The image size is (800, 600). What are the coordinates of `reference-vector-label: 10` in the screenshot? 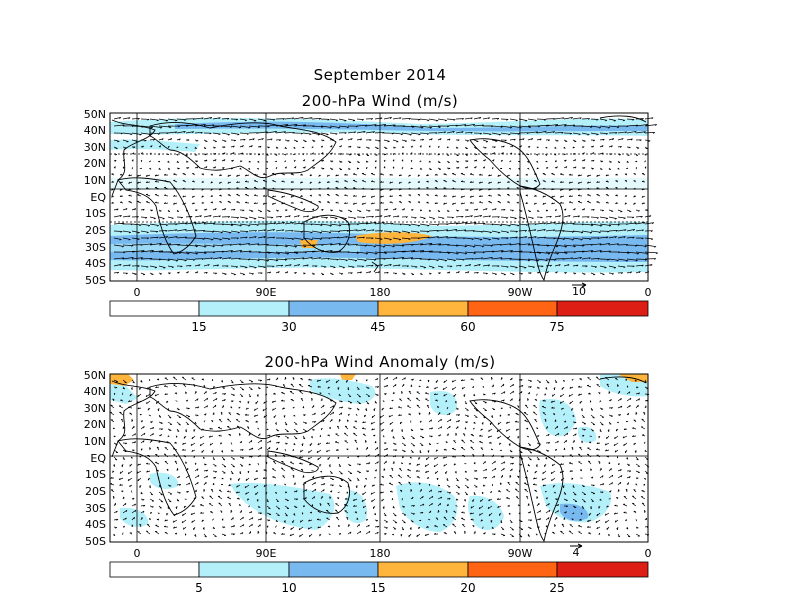 It's located at (579, 291).